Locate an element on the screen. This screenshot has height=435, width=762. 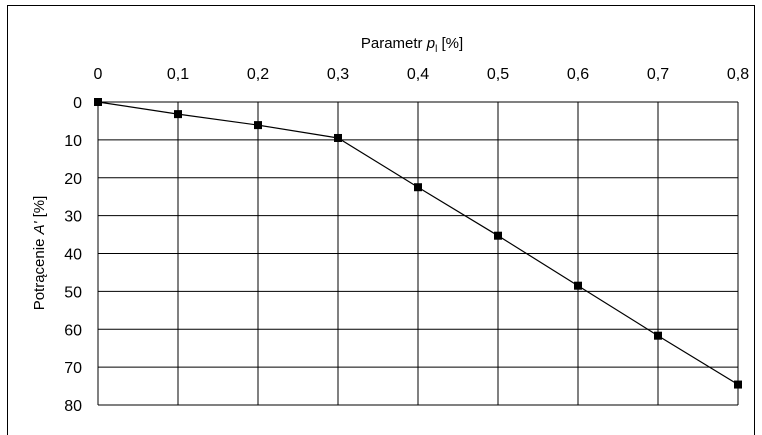
y-tick-label: 20 is located at coordinates (73, 179).